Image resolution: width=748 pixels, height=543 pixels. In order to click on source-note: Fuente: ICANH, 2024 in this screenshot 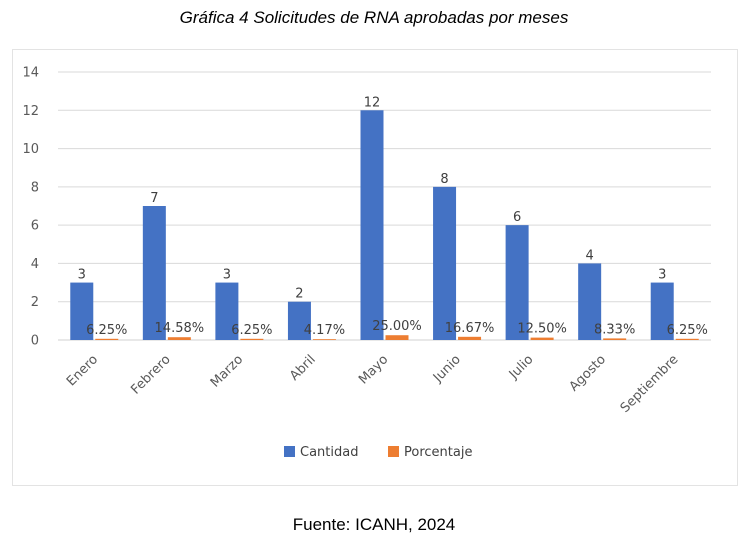, I will do `click(374, 524)`.